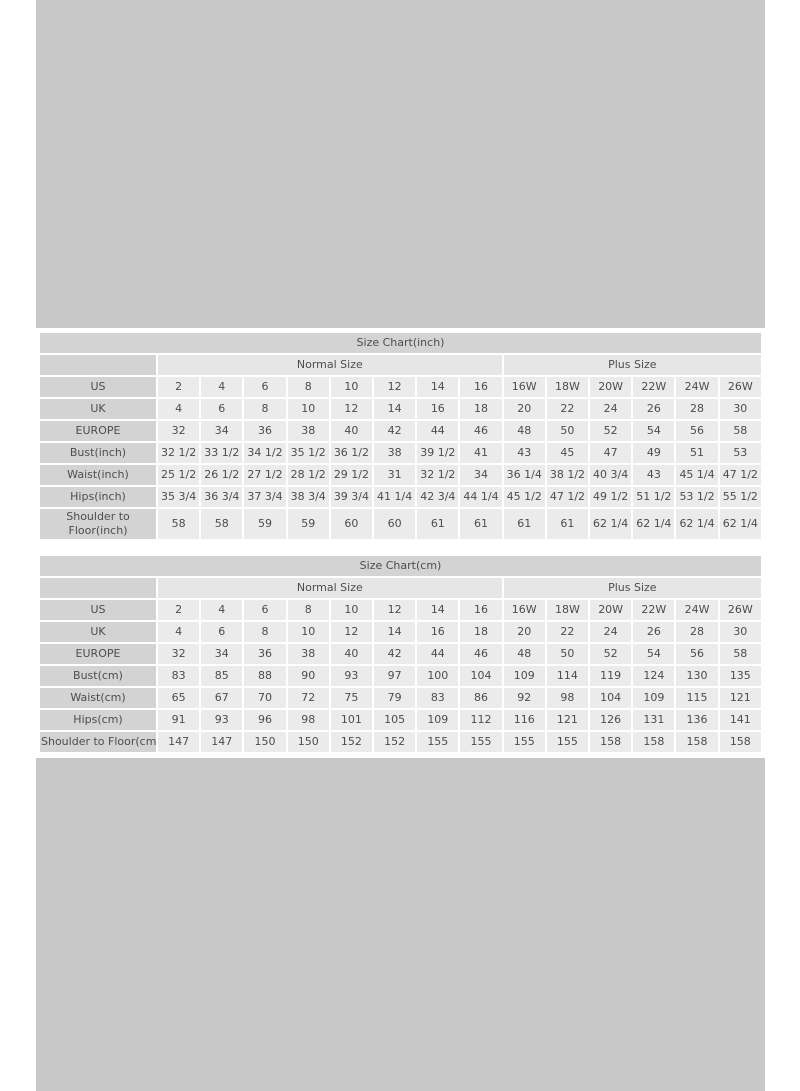 Image resolution: width=800 pixels, height=1091 pixels. I want to click on size-value-cell: 36 3/4, so click(222, 497).